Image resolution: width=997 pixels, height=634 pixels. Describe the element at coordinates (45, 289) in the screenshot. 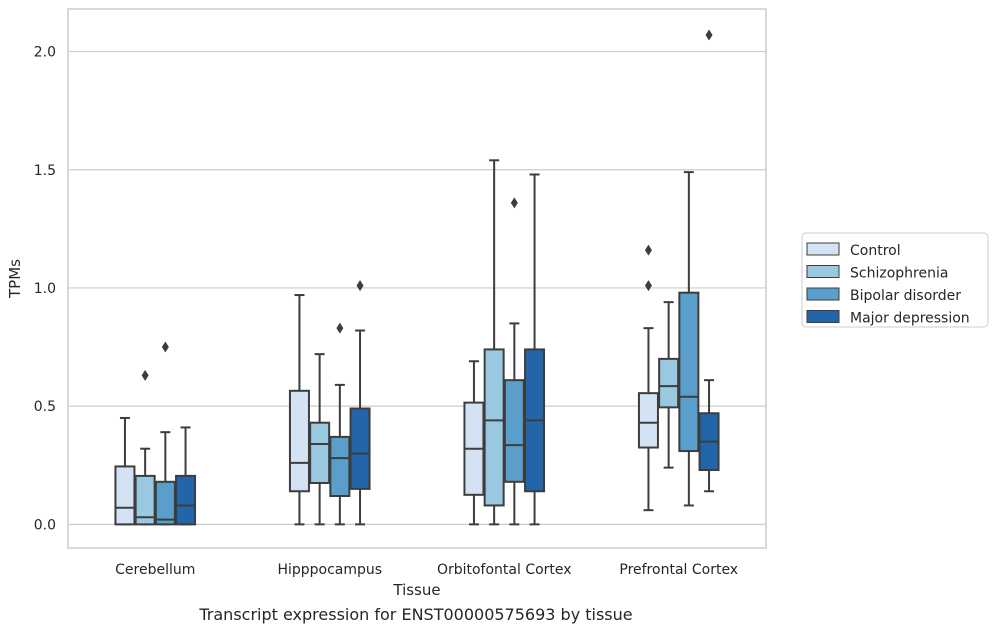

I see `y-tick-label: 1.0` at that location.